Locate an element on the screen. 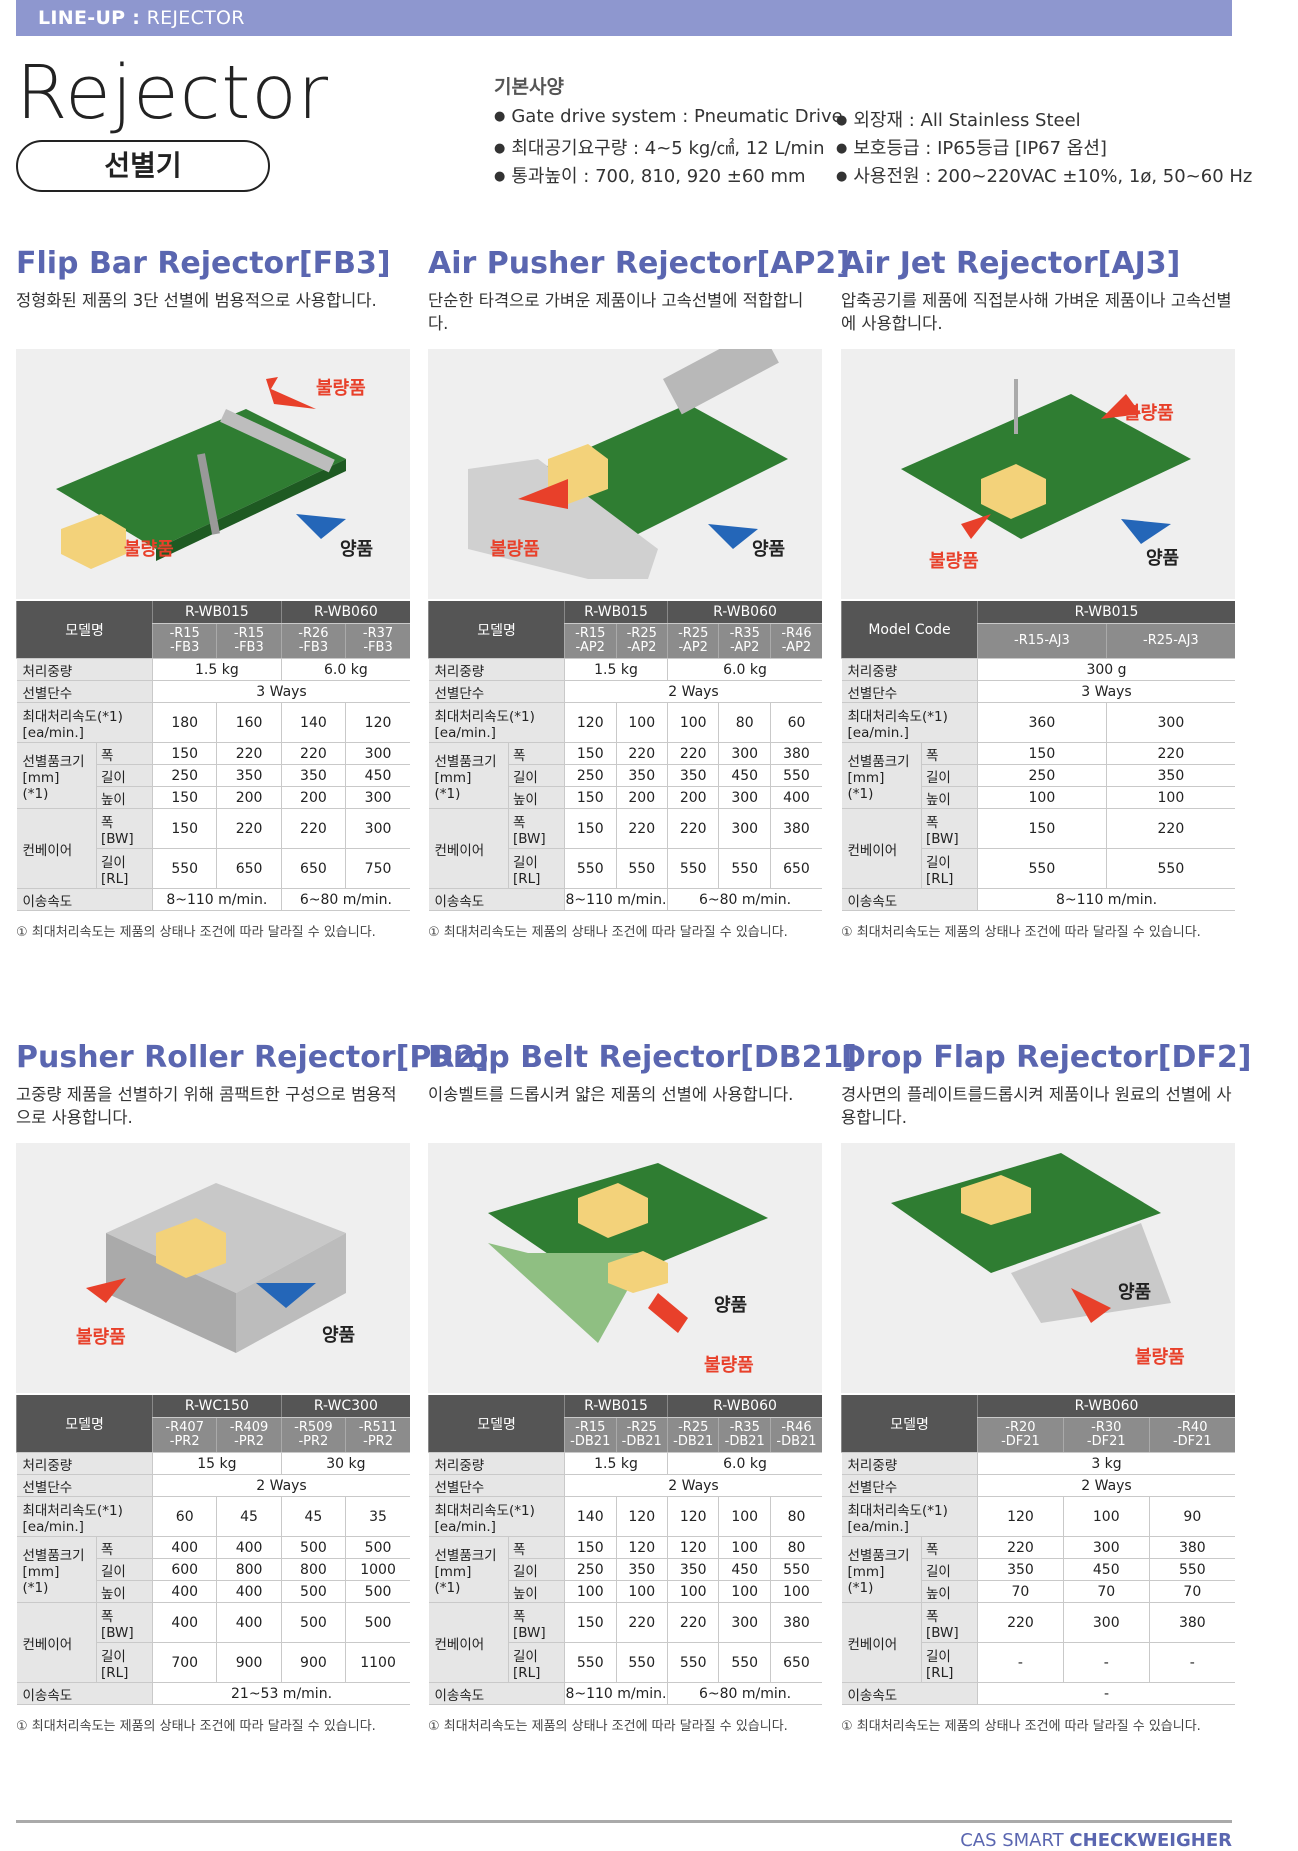 The width and height of the screenshot is (1298, 1851). footnote: ① 최대처리속도는 제품의 상태나 조건에 따라 달라질 수 있습니다. is located at coordinates (1021, 1726).